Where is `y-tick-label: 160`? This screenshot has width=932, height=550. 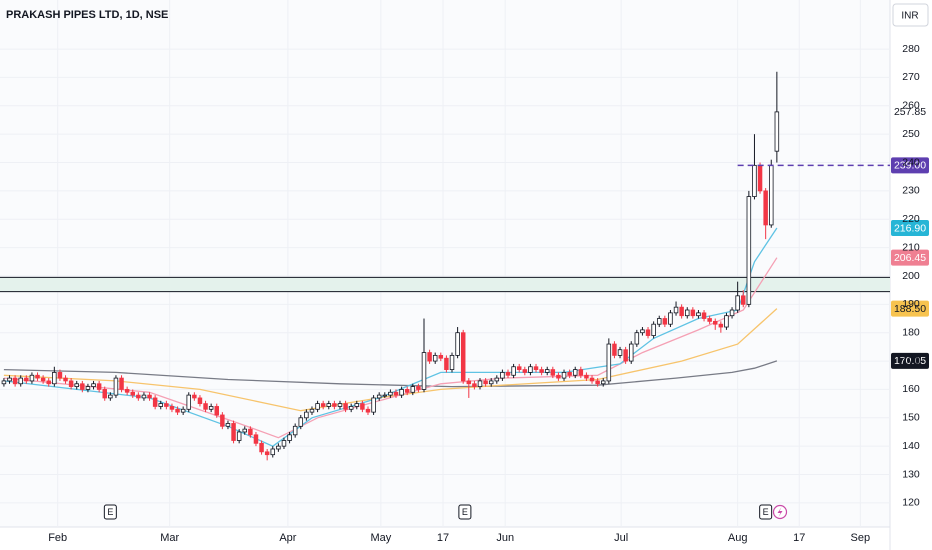
y-tick-label: 160 is located at coordinates (911, 389).